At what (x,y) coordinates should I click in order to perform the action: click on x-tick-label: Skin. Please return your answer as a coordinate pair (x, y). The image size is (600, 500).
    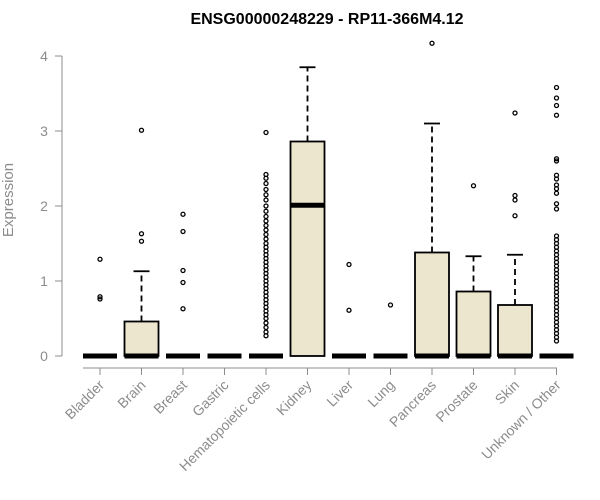
    Looking at the image, I should click on (507, 392).